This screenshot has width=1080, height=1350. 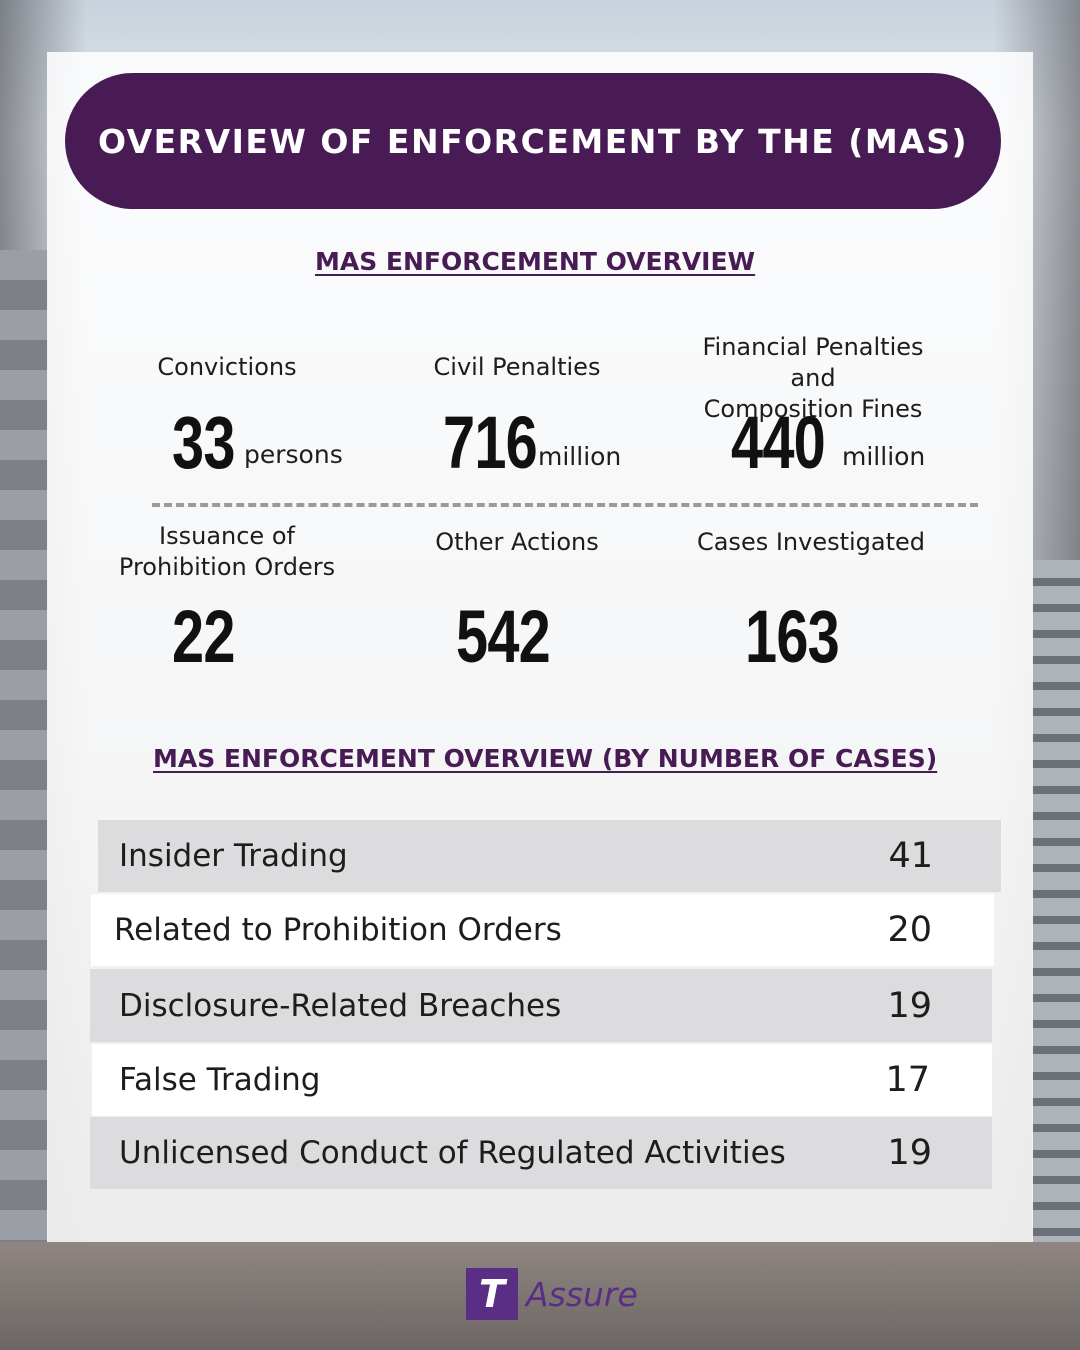 I want to click on logo-mark: T, so click(x=492, y=1294).